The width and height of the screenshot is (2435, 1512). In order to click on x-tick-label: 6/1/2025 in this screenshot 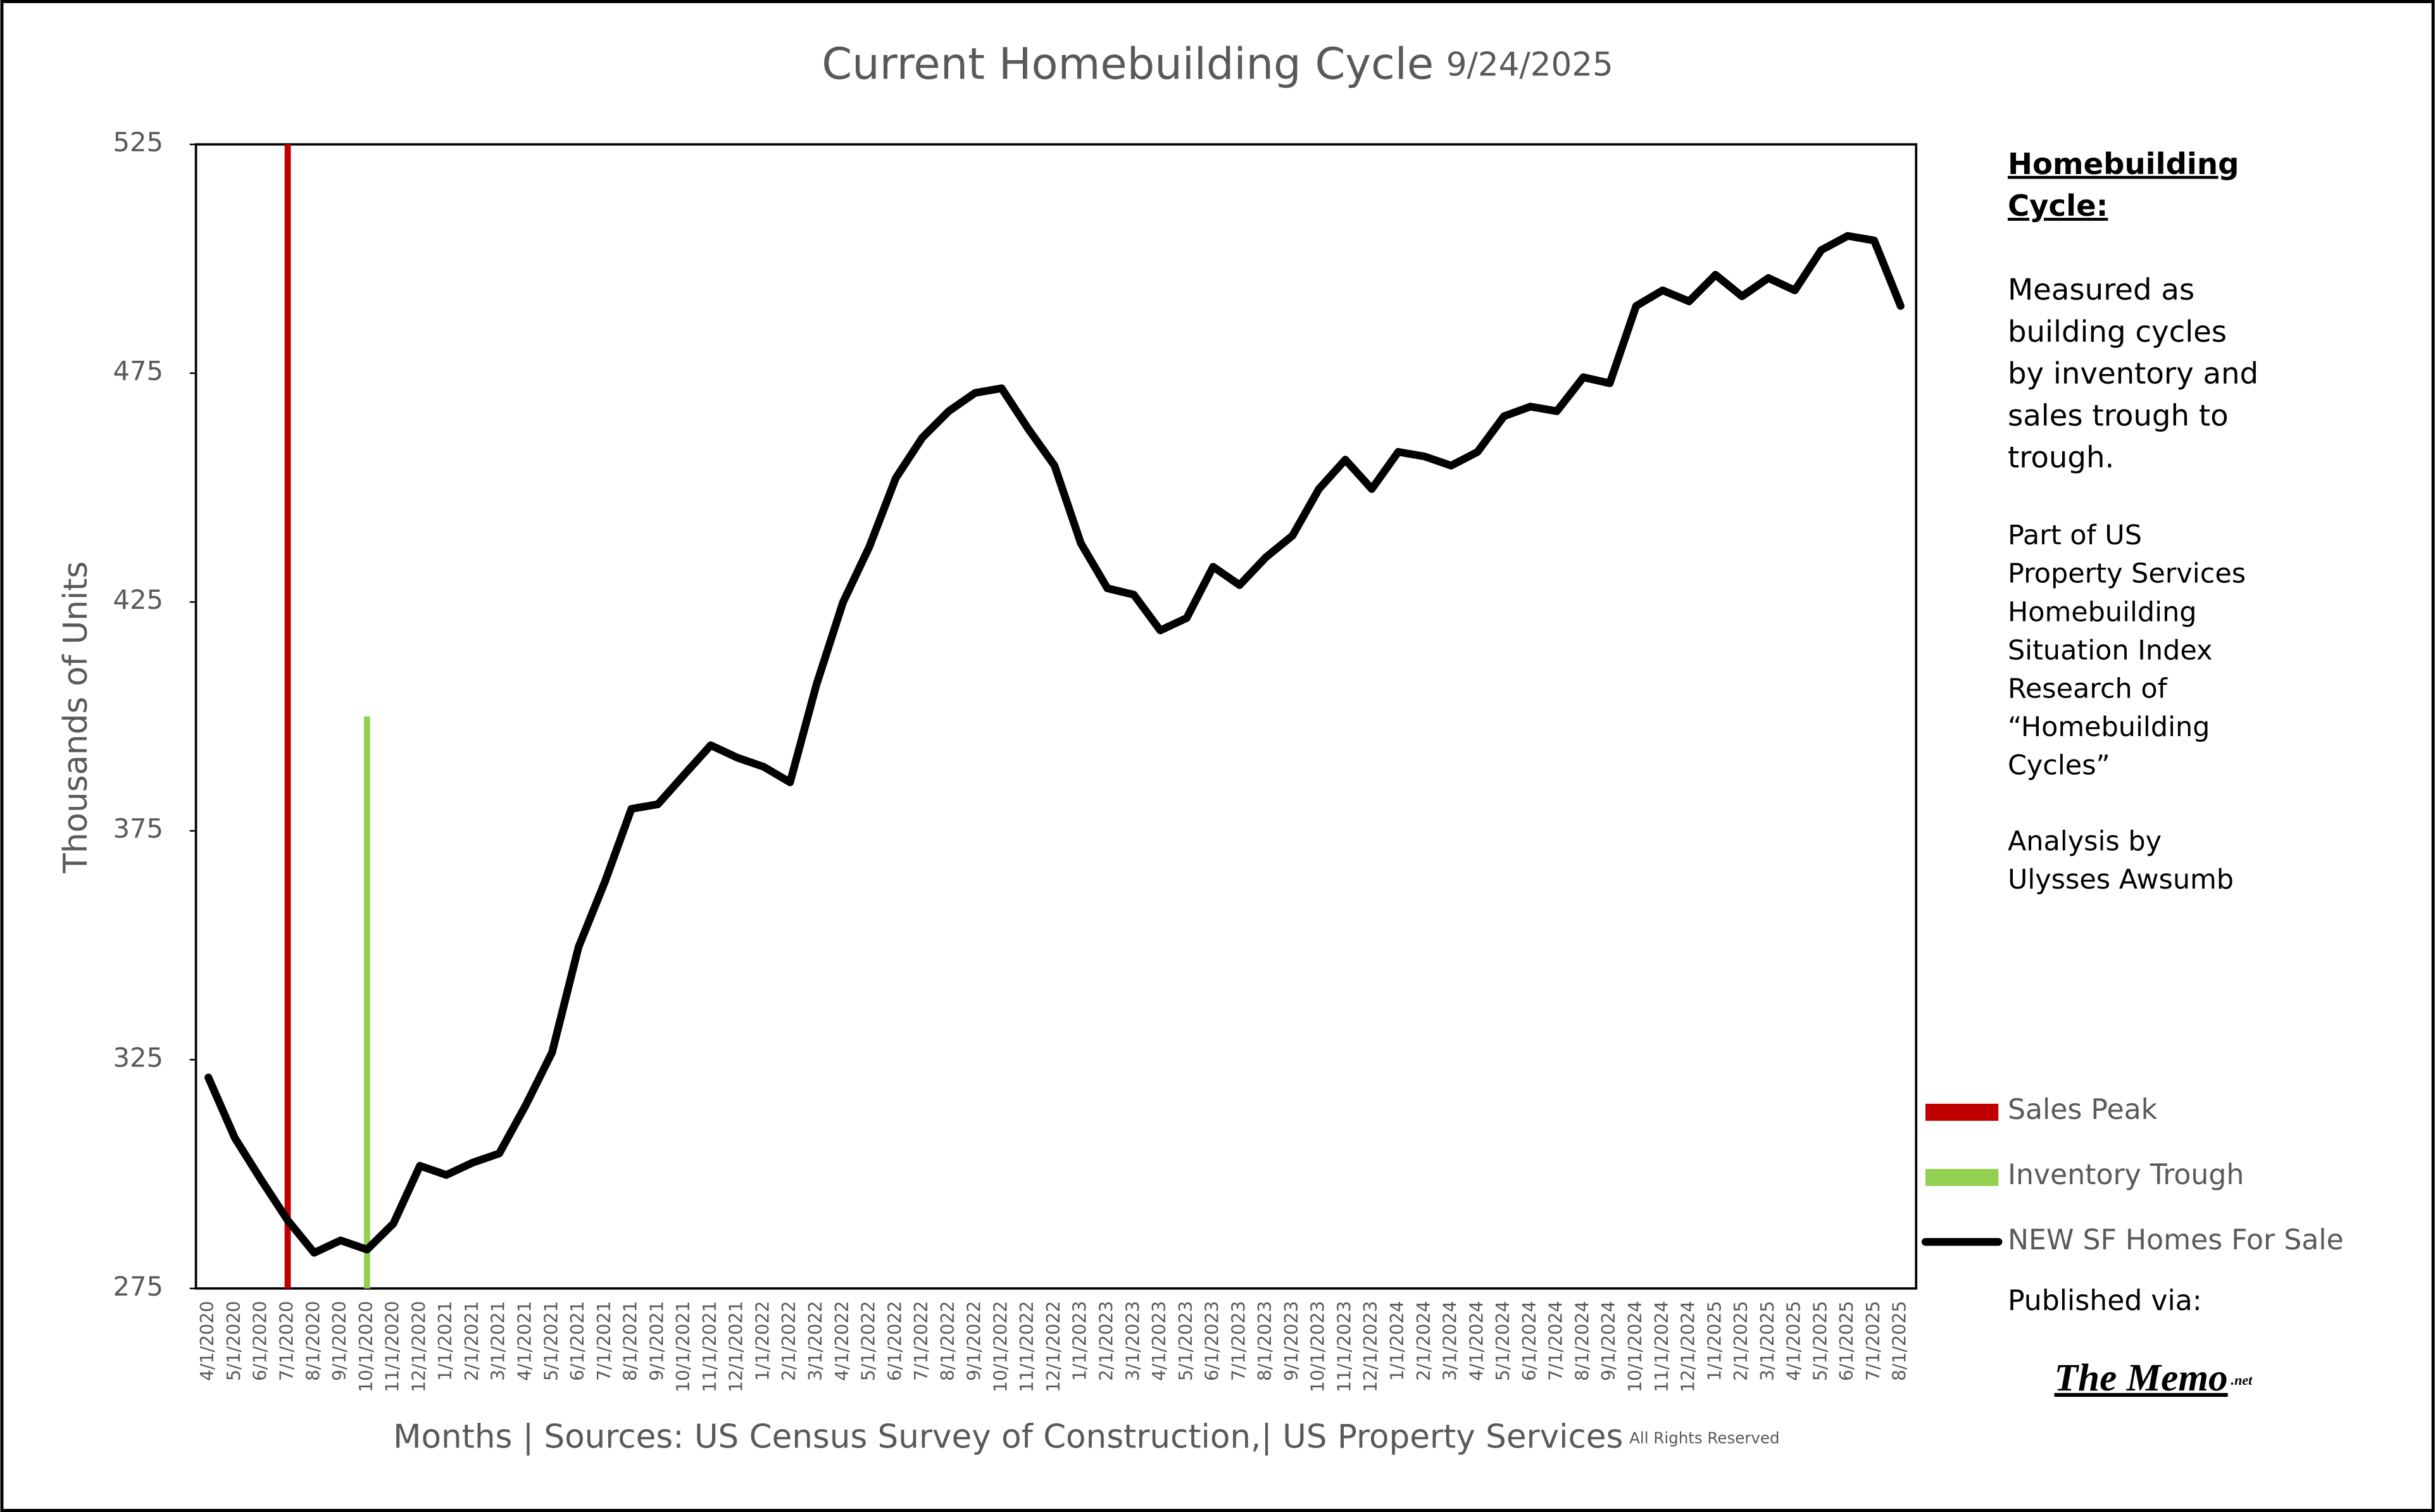, I will do `click(1847, 1341)`.